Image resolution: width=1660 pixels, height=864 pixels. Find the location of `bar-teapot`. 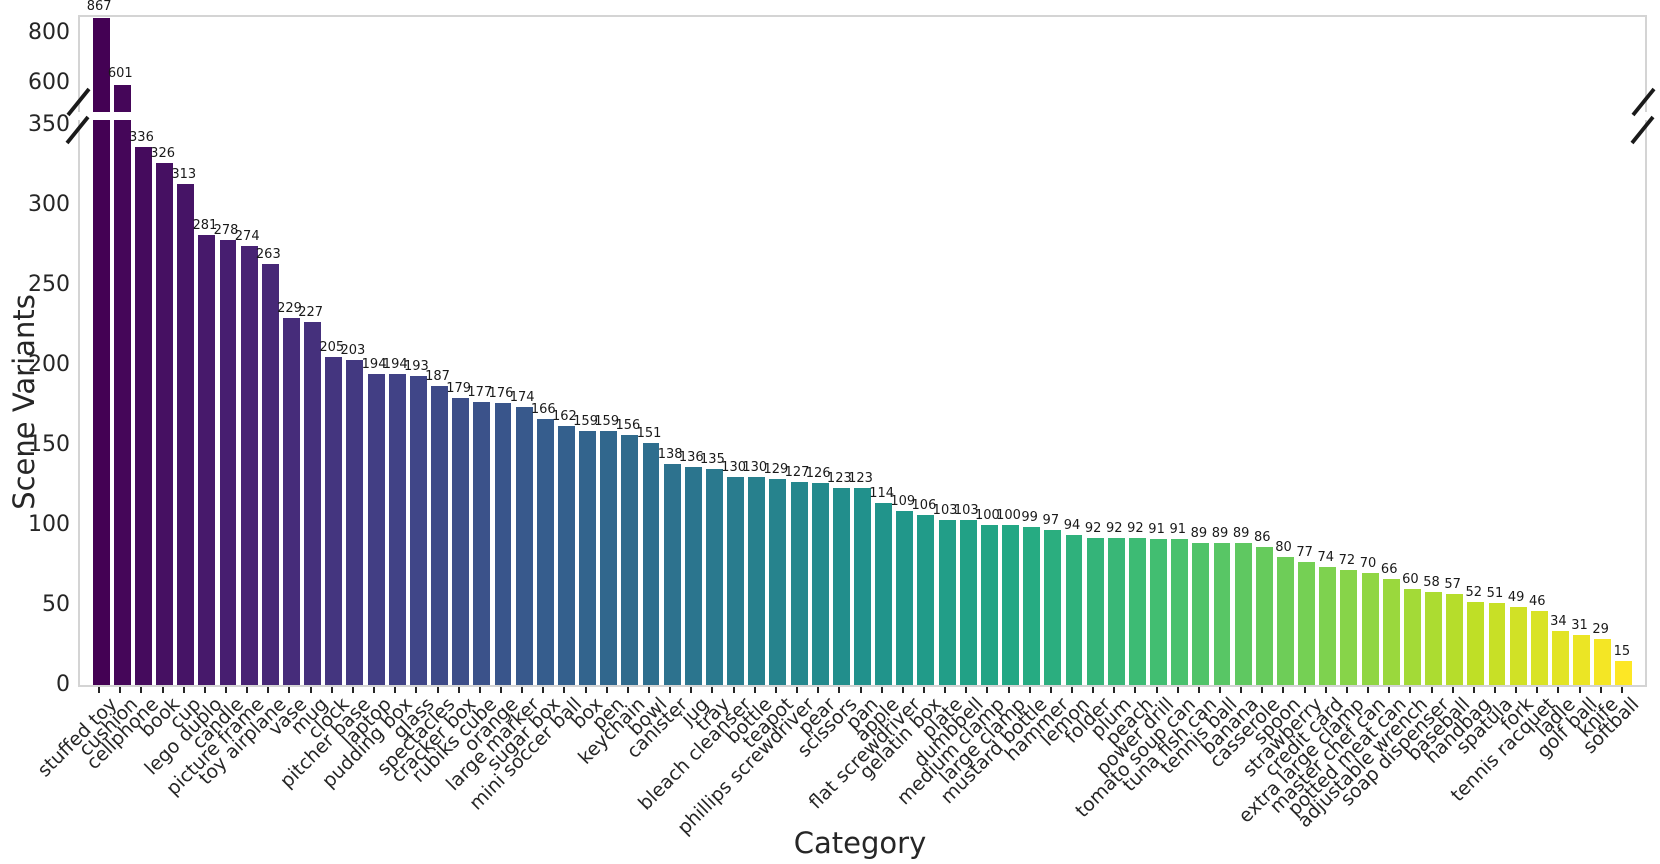

bar-teapot is located at coordinates (778, 581).